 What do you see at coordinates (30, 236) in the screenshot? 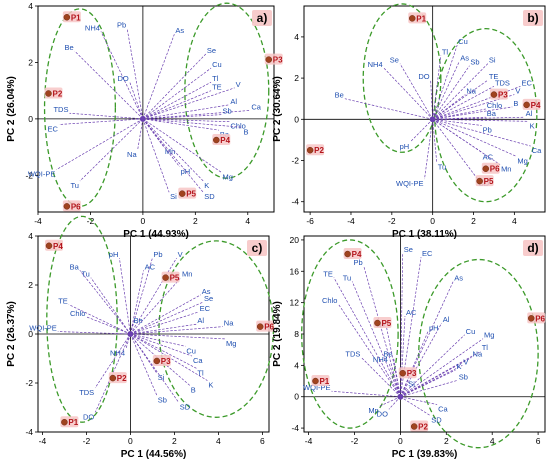
I see `y-tick-label: 4` at bounding box center [30, 236].